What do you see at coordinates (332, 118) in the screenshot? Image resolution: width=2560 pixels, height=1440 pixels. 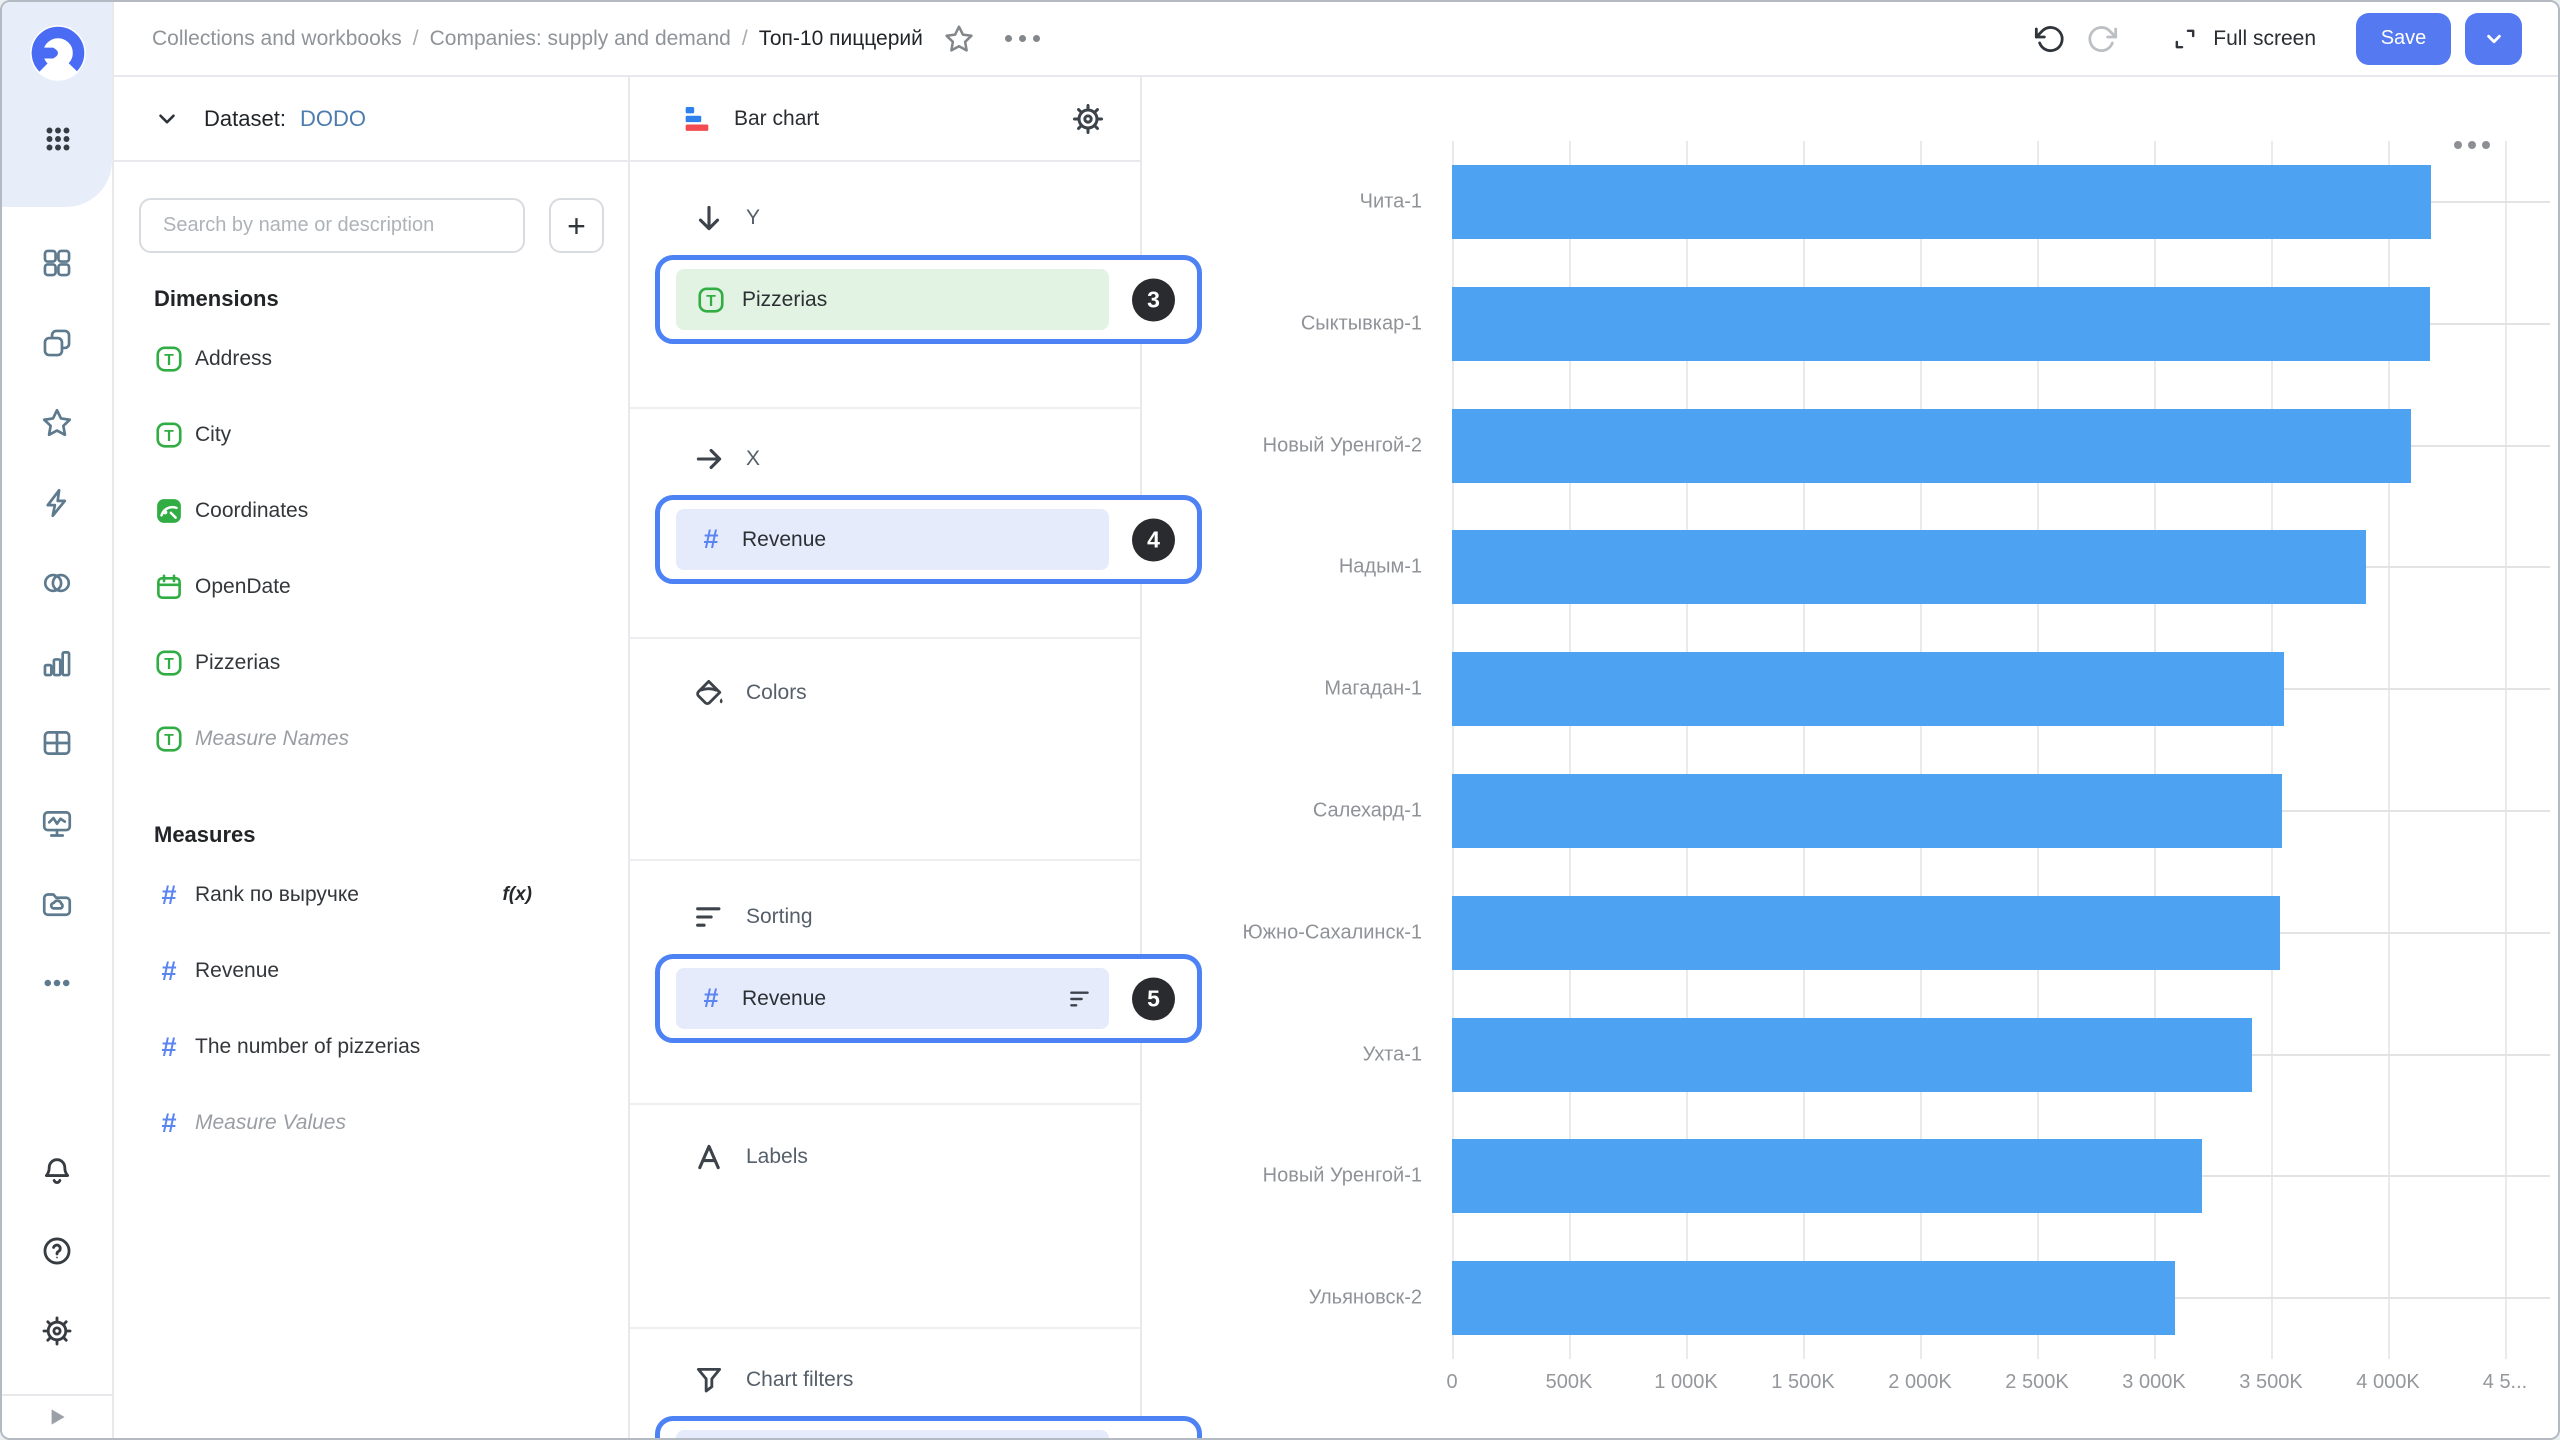 I see `dataset-name-link: DODO` at bounding box center [332, 118].